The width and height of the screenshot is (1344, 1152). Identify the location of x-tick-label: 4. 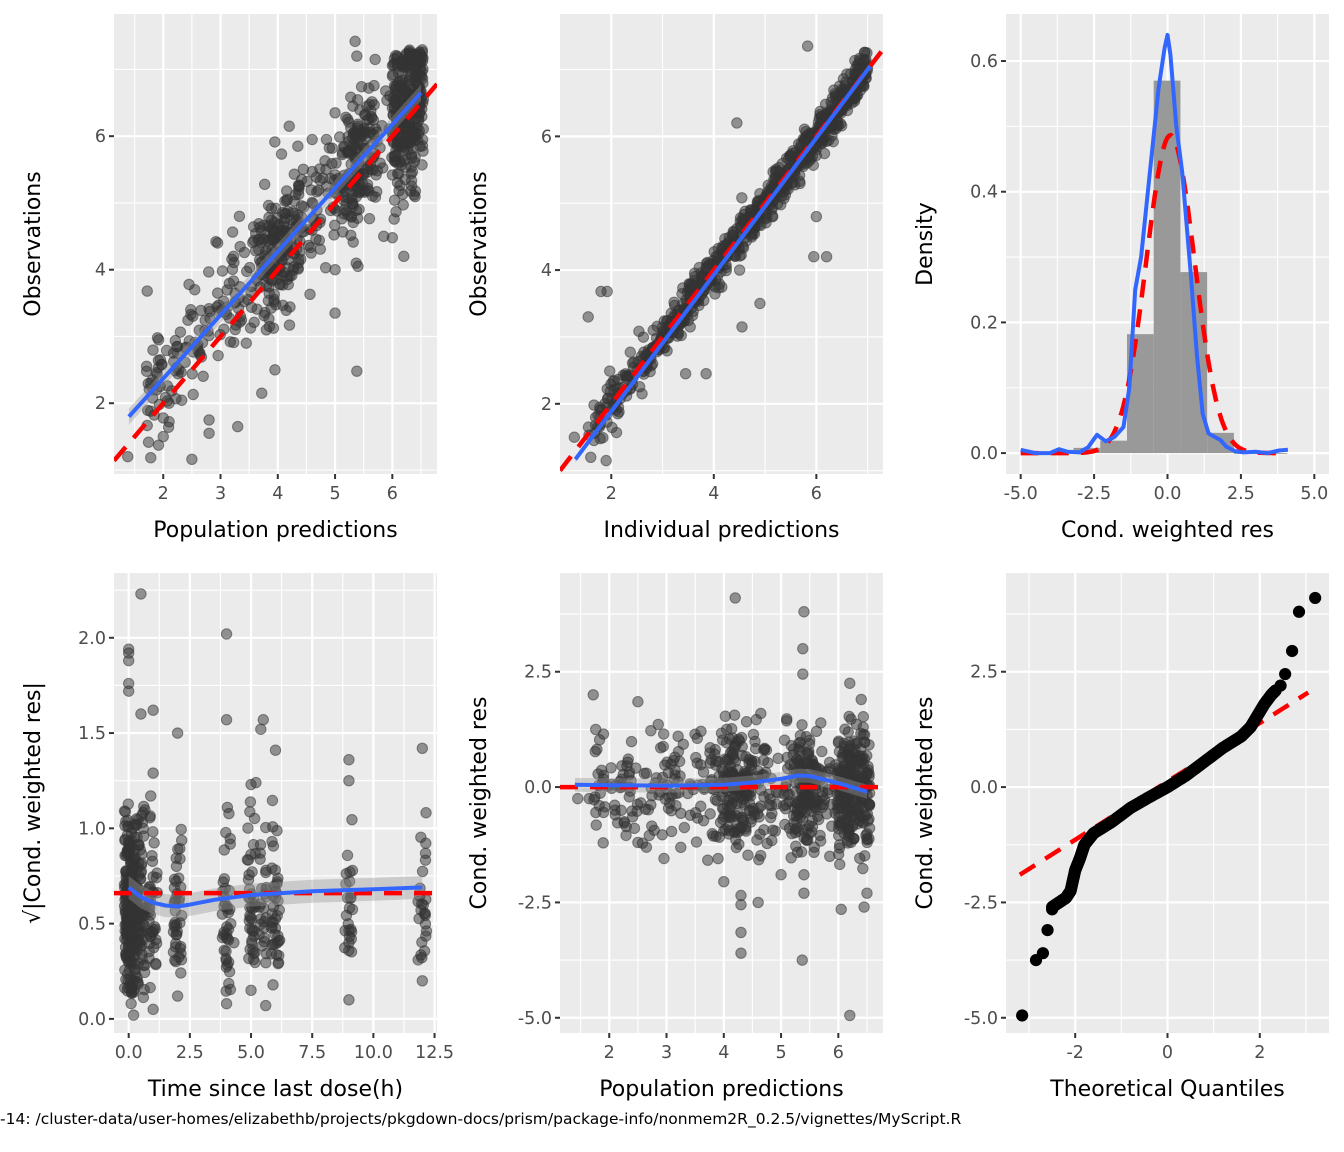
(713, 494).